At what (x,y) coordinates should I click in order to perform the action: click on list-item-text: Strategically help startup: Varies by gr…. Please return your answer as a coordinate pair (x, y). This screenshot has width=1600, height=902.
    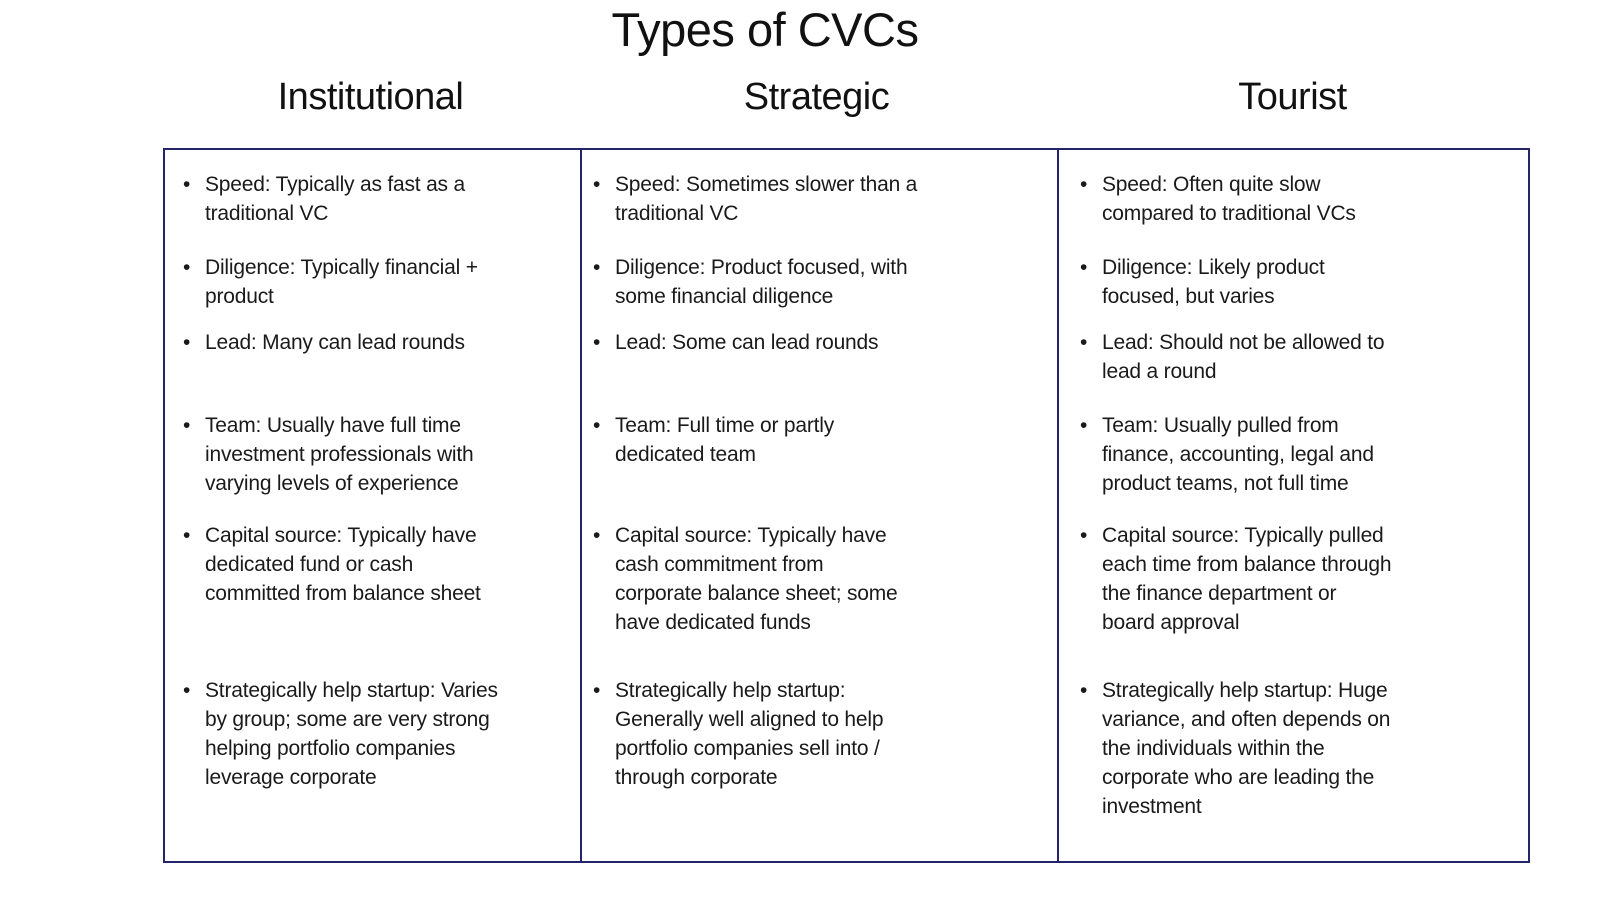
    Looking at the image, I should click on (351, 734).